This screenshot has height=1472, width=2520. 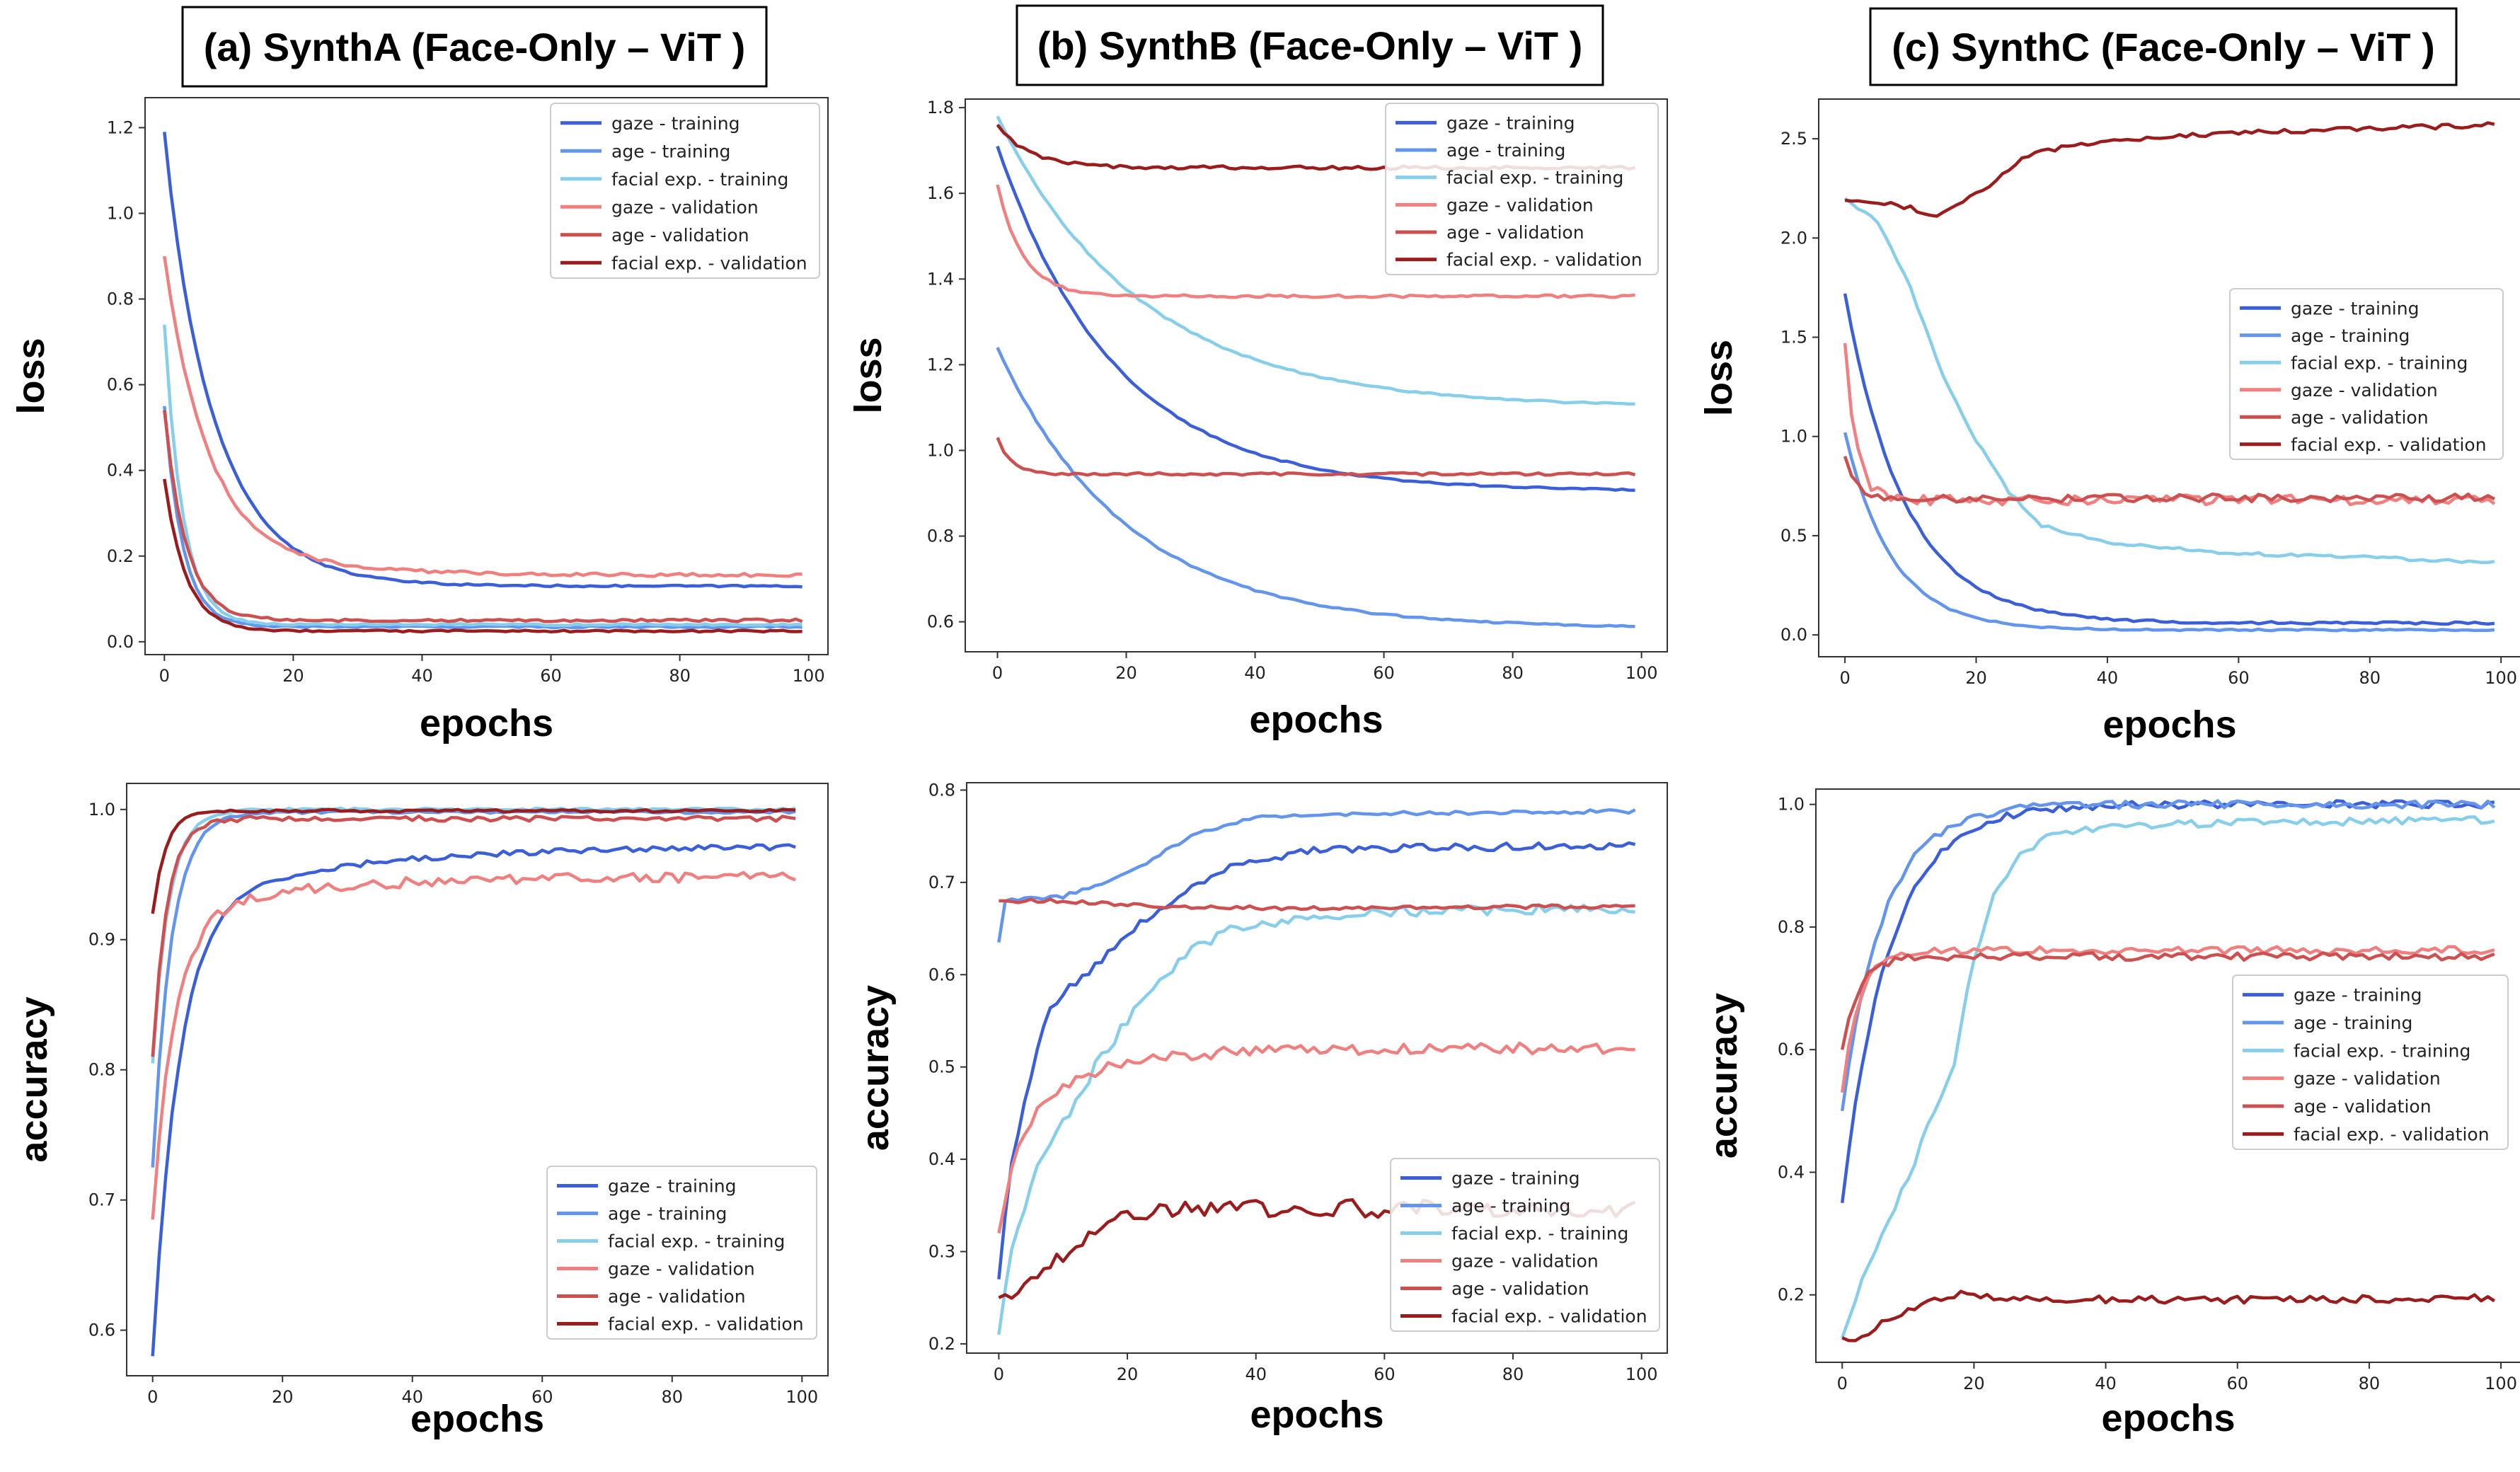 What do you see at coordinates (1794, 536) in the screenshot?
I see `y-tick-label: 0.5` at bounding box center [1794, 536].